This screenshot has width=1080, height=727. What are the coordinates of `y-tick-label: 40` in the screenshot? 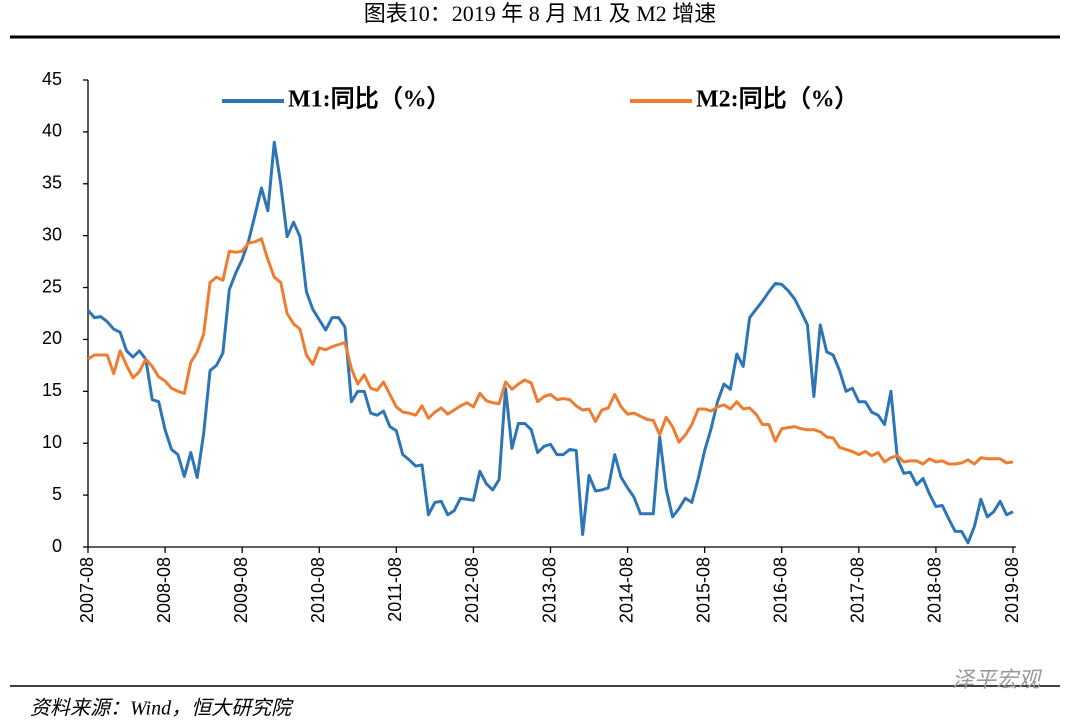 It's located at (52, 131).